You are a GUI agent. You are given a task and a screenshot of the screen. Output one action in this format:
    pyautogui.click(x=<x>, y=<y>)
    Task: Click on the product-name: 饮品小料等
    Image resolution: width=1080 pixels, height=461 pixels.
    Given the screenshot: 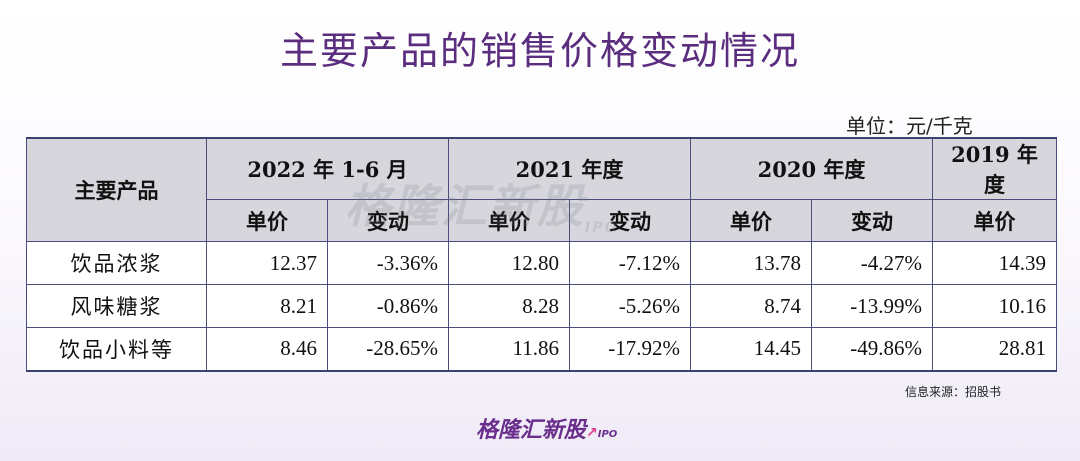 What is the action you would take?
    pyautogui.click(x=116, y=349)
    